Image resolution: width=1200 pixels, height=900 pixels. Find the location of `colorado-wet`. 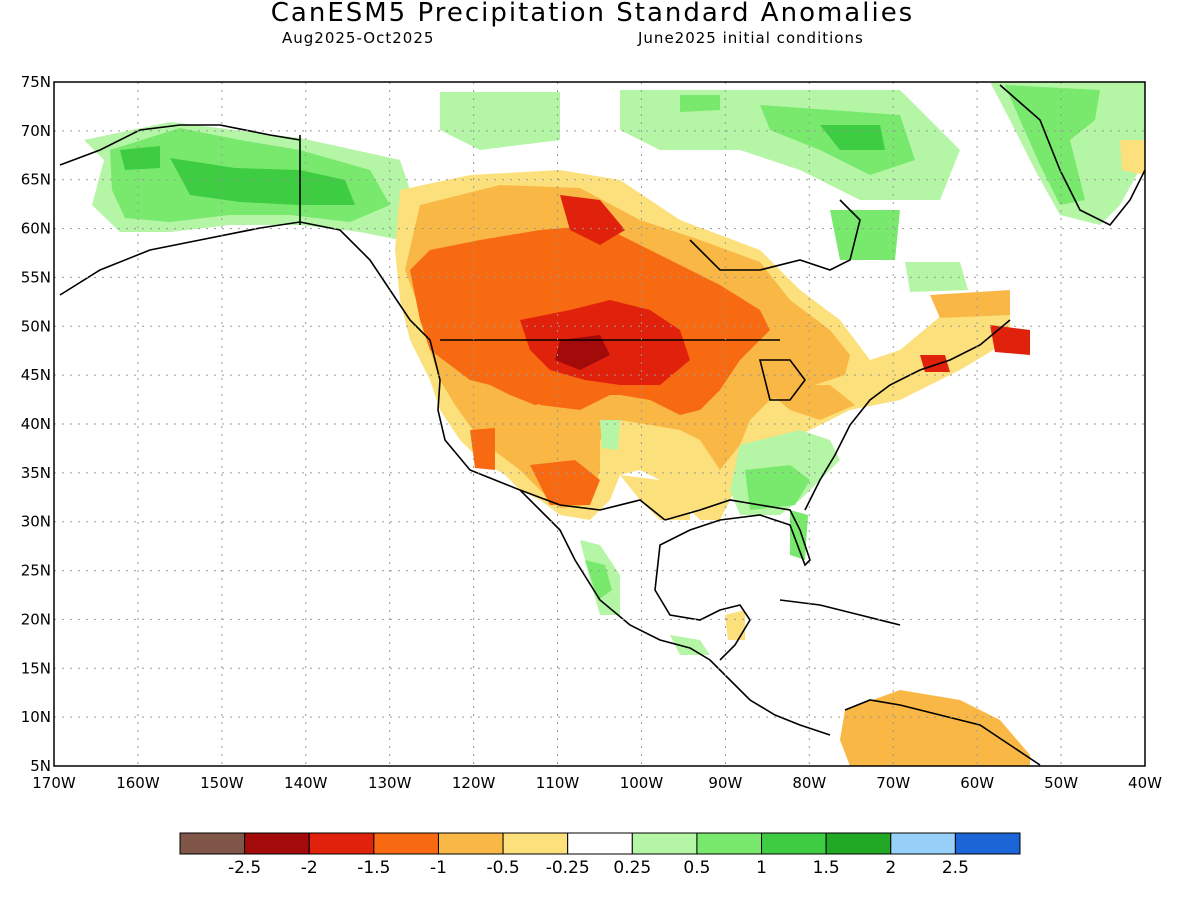

colorado-wet is located at coordinates (610, 435).